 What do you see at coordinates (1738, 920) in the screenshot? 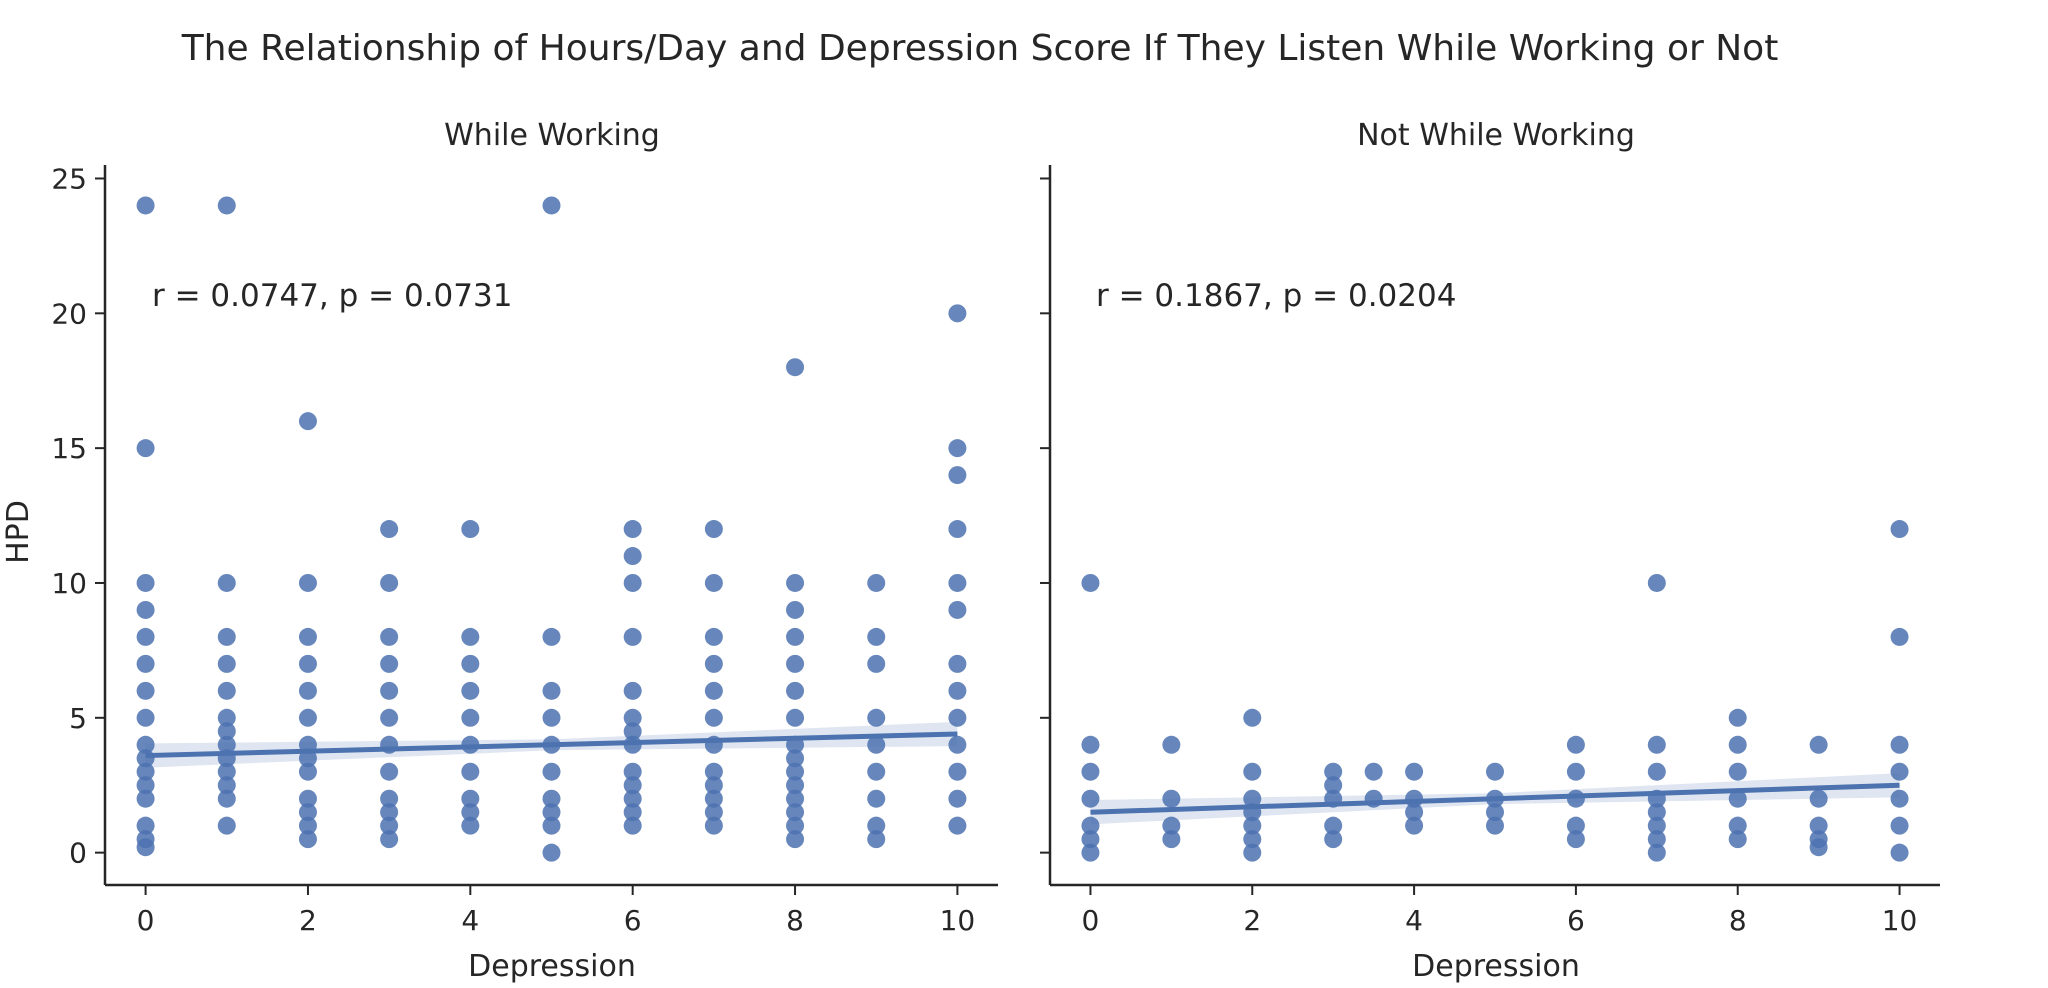
I see `x-tick-label: 8` at bounding box center [1738, 920].